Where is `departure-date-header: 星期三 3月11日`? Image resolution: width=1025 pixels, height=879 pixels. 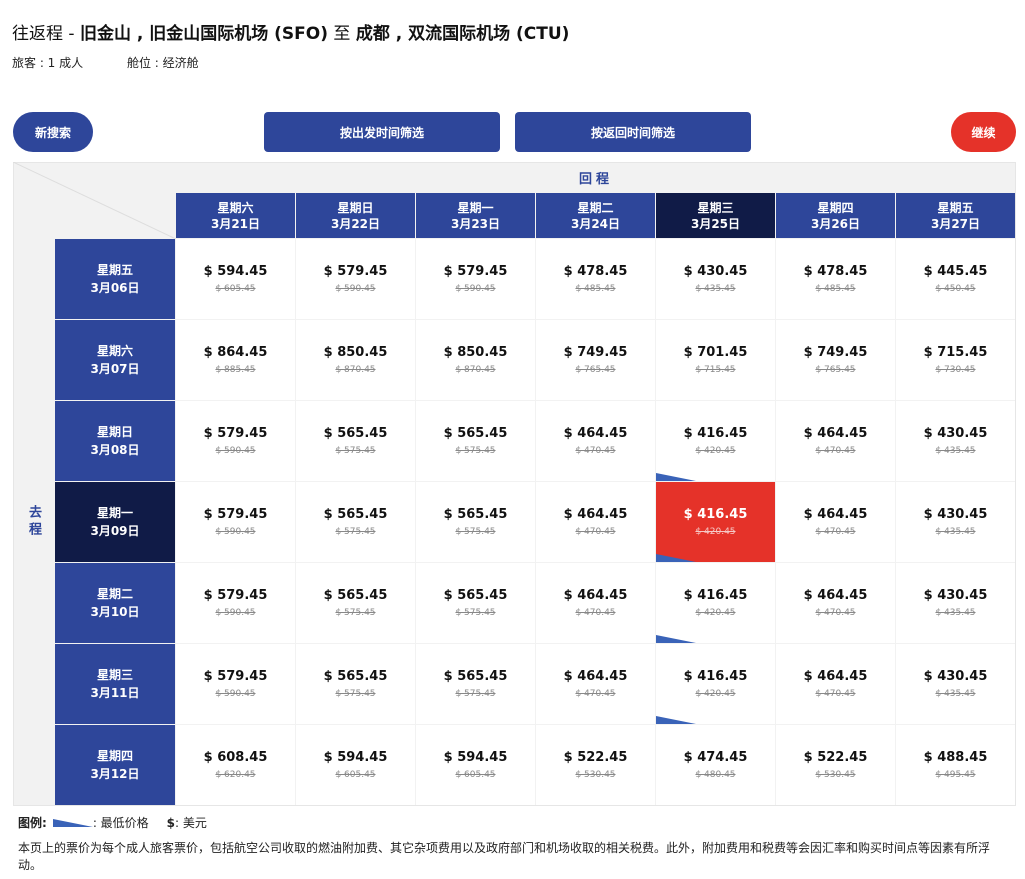 departure-date-header: 星期三 3月11日 is located at coordinates (115, 684).